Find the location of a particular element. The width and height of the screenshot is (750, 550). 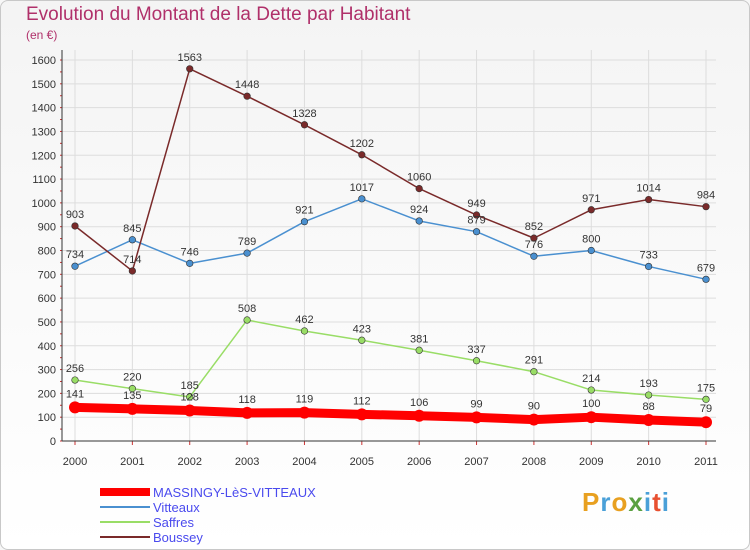

y-tick-label: 0 is located at coordinates (53, 442).